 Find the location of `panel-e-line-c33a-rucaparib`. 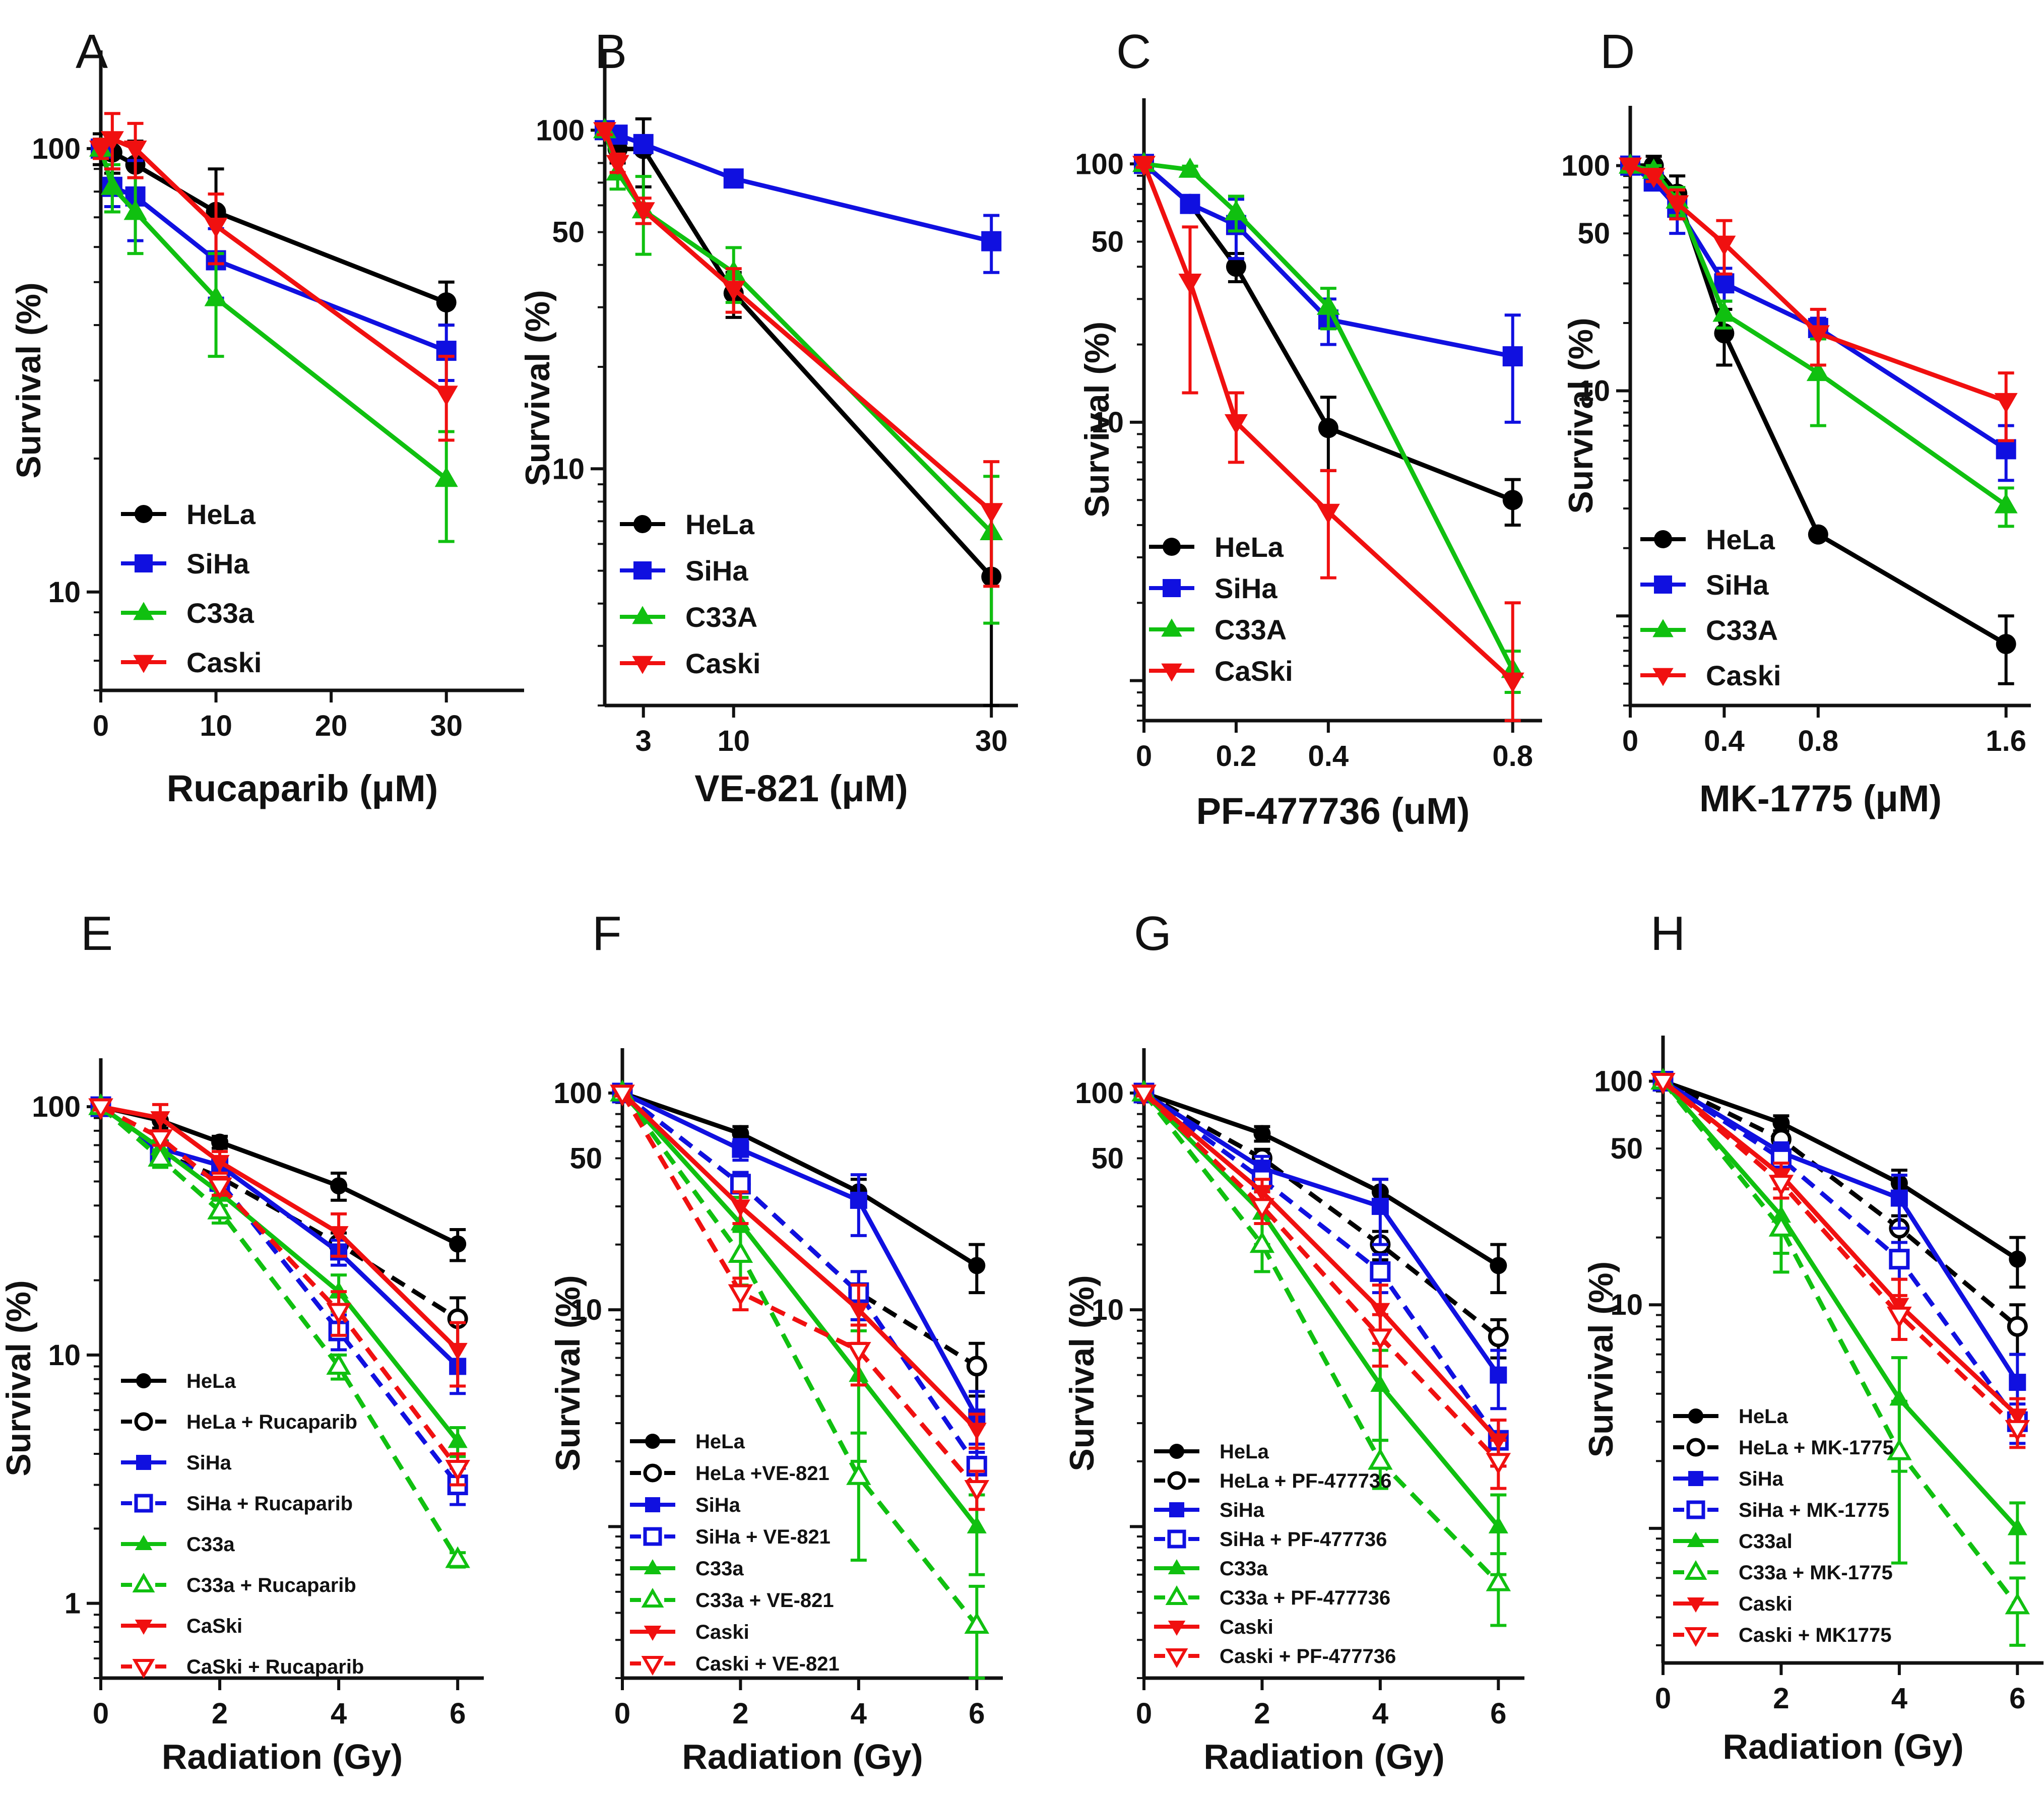

panel-e-line-c33a-rucaparib is located at coordinates (279, 1333).